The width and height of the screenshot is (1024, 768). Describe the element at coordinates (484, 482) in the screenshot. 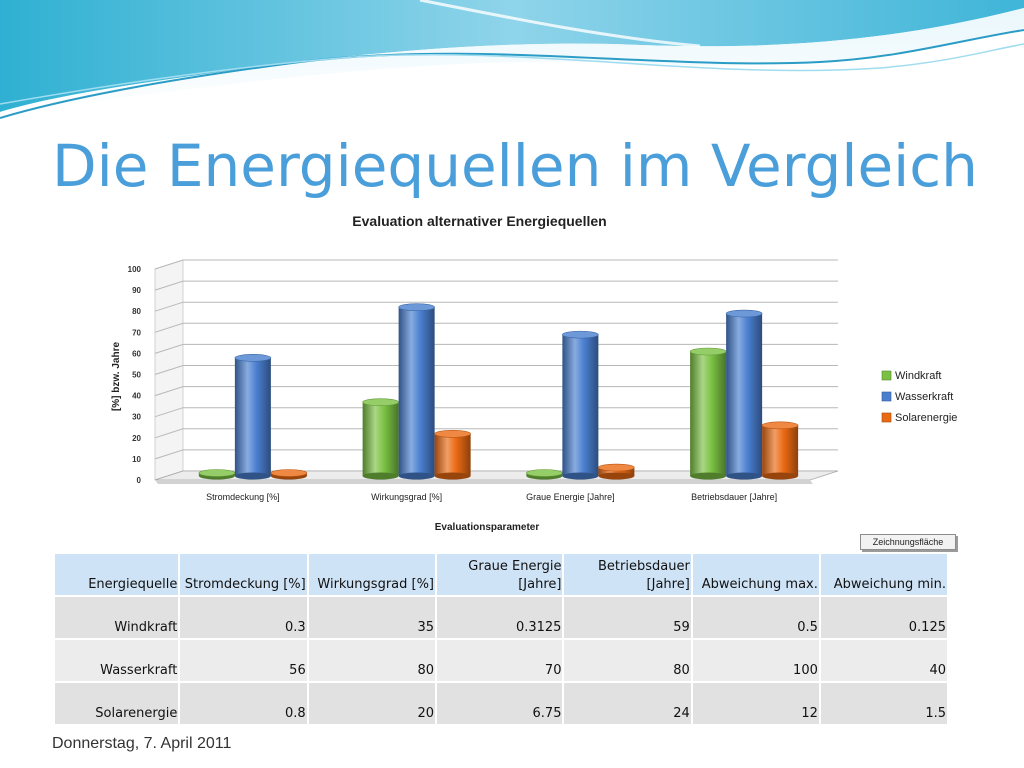

I see `chart-floor-edge` at that location.